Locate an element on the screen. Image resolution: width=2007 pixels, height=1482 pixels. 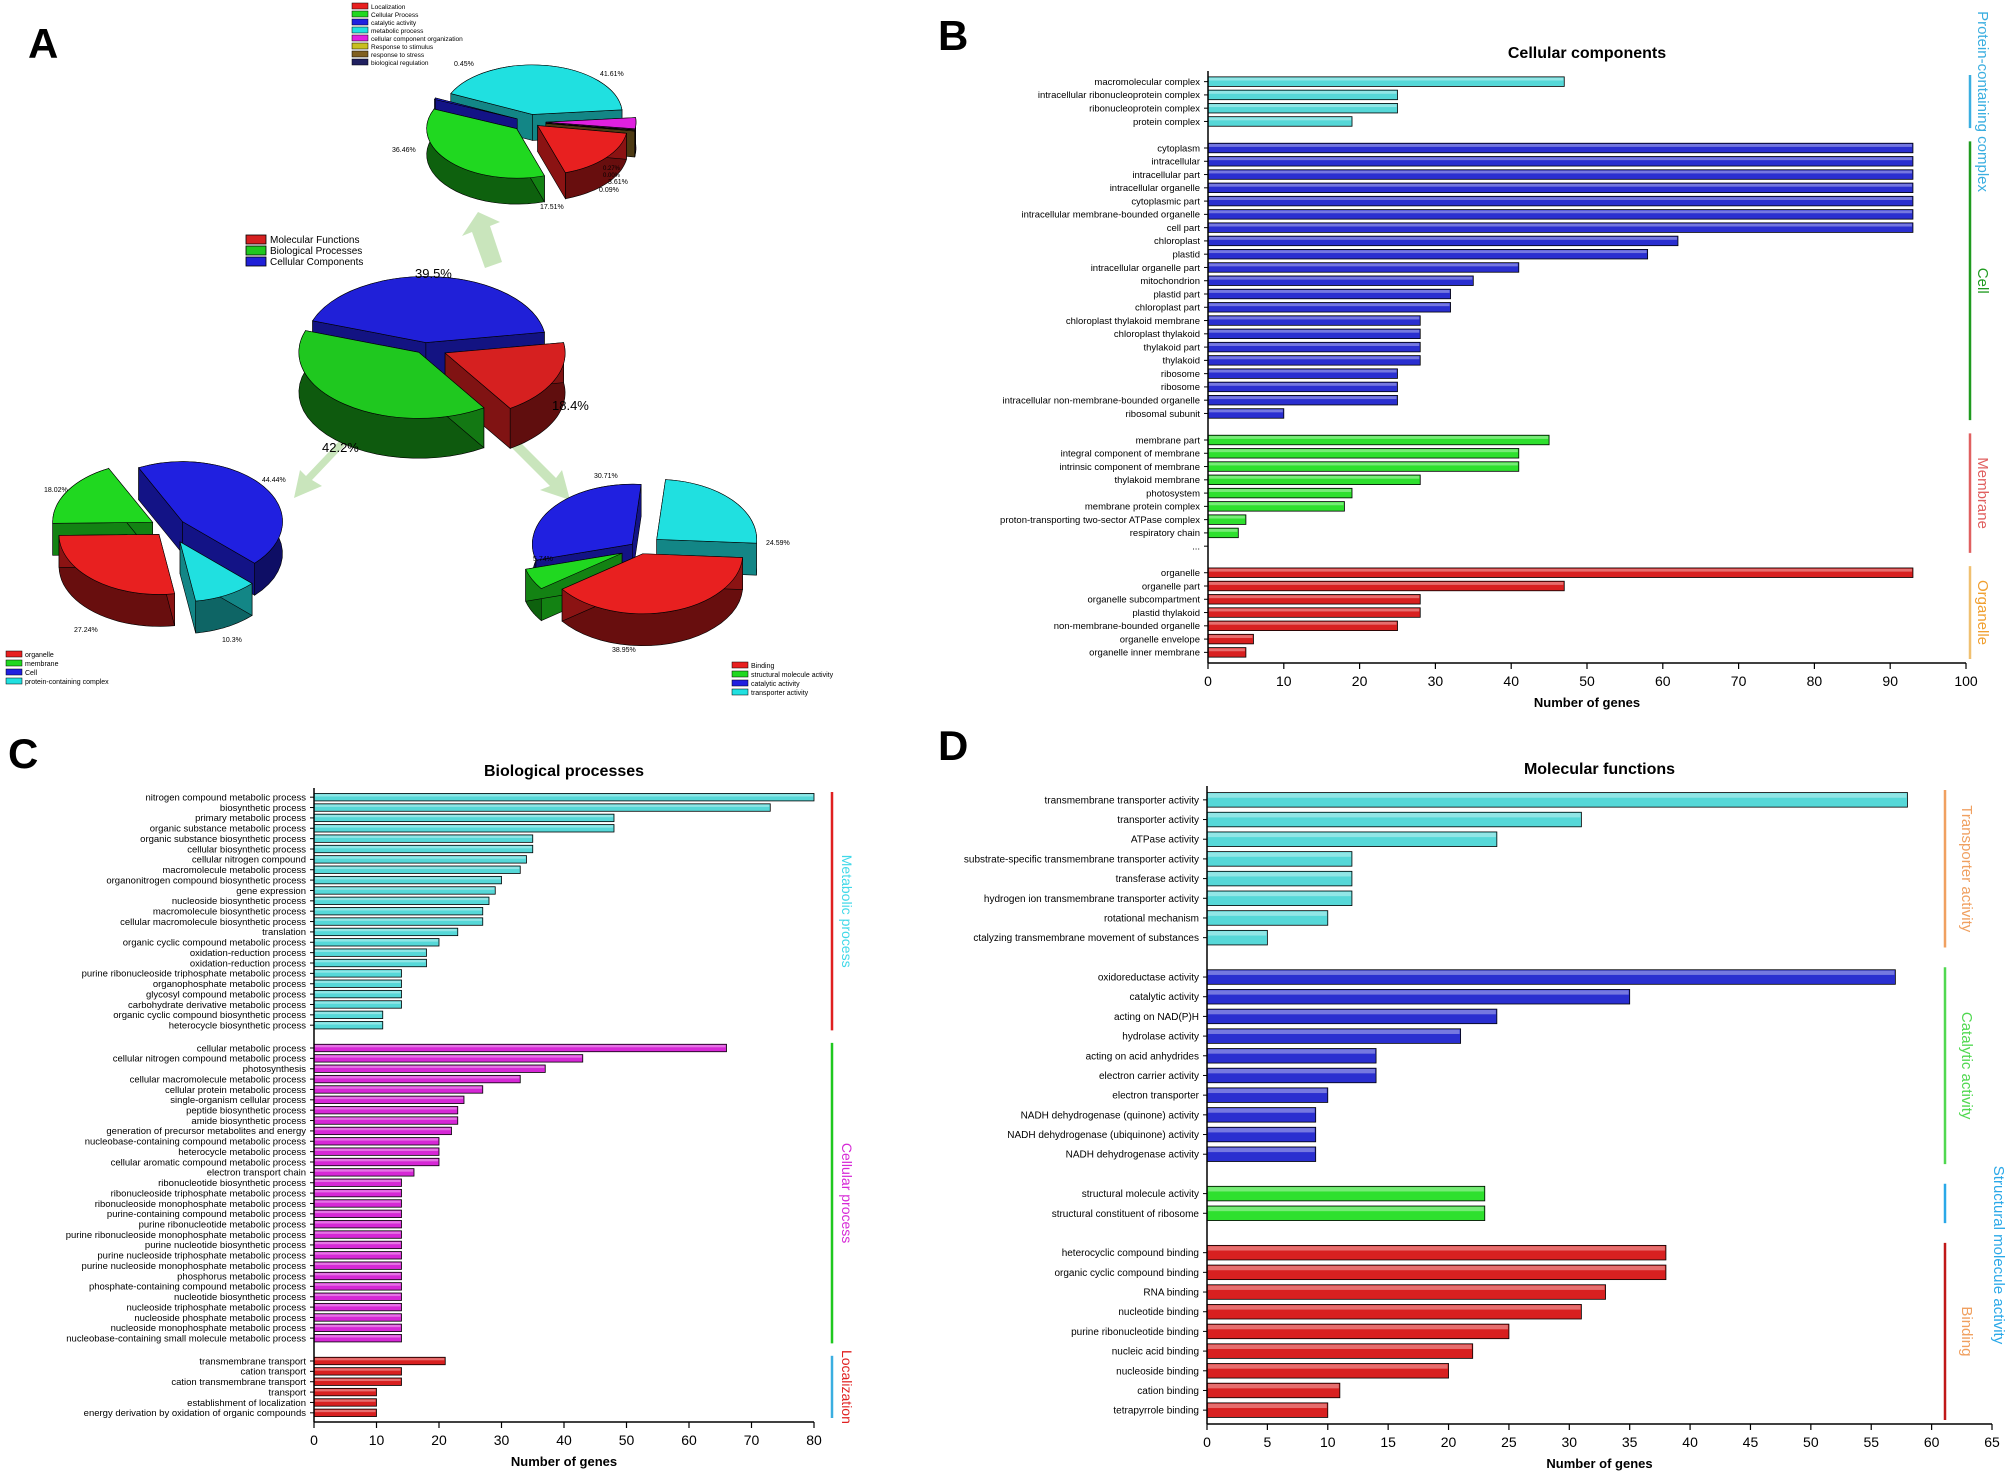
x-tick-label: 15 is located at coordinates (1388, 1442).